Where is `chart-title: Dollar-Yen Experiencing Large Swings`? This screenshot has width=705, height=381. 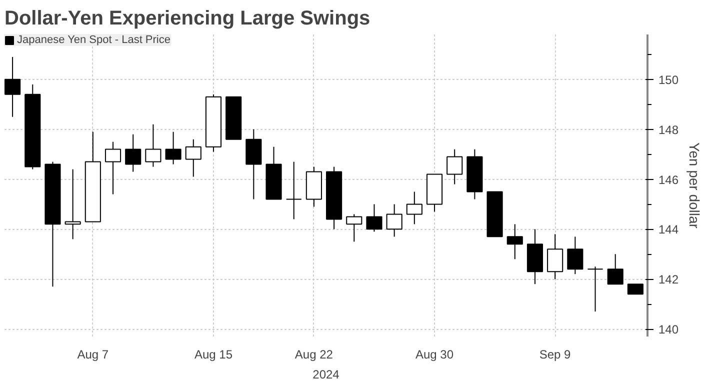
chart-title: Dollar-Yen Experiencing Large Swings is located at coordinates (187, 19).